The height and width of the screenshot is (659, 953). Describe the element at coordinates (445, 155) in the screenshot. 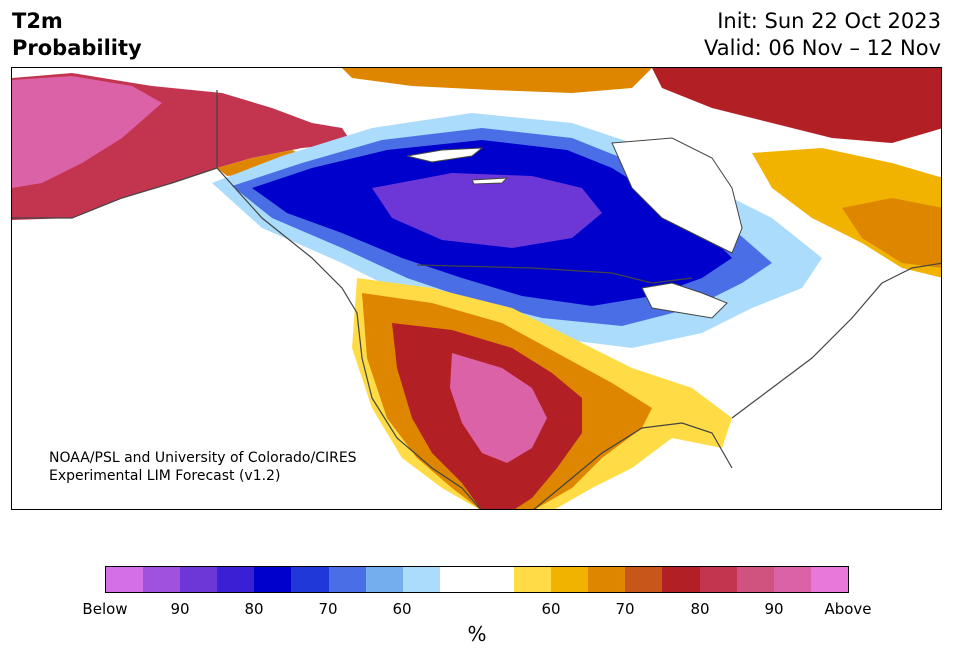

I see `great-bear-lake` at that location.